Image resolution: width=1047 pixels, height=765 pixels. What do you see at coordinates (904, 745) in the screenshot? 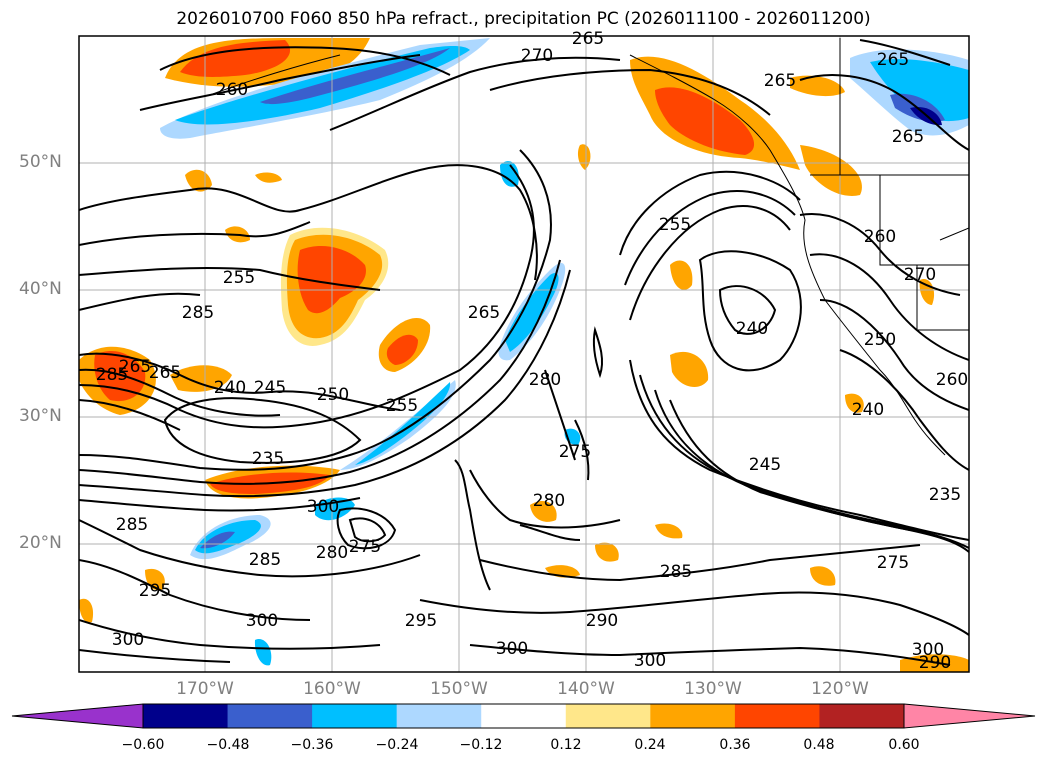
I see `colorbar-tick-label: 0.60` at bounding box center [904, 745].